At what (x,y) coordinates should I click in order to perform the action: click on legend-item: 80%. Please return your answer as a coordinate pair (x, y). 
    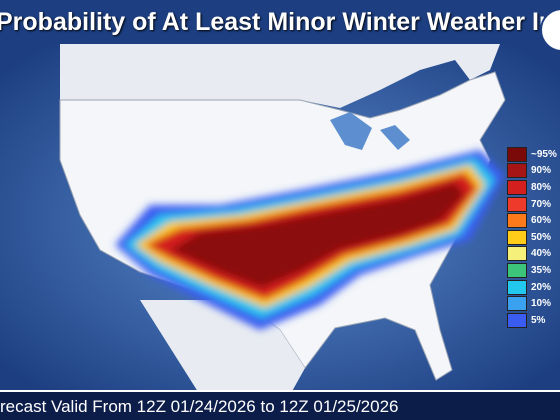
    Looking at the image, I should click on (533, 187).